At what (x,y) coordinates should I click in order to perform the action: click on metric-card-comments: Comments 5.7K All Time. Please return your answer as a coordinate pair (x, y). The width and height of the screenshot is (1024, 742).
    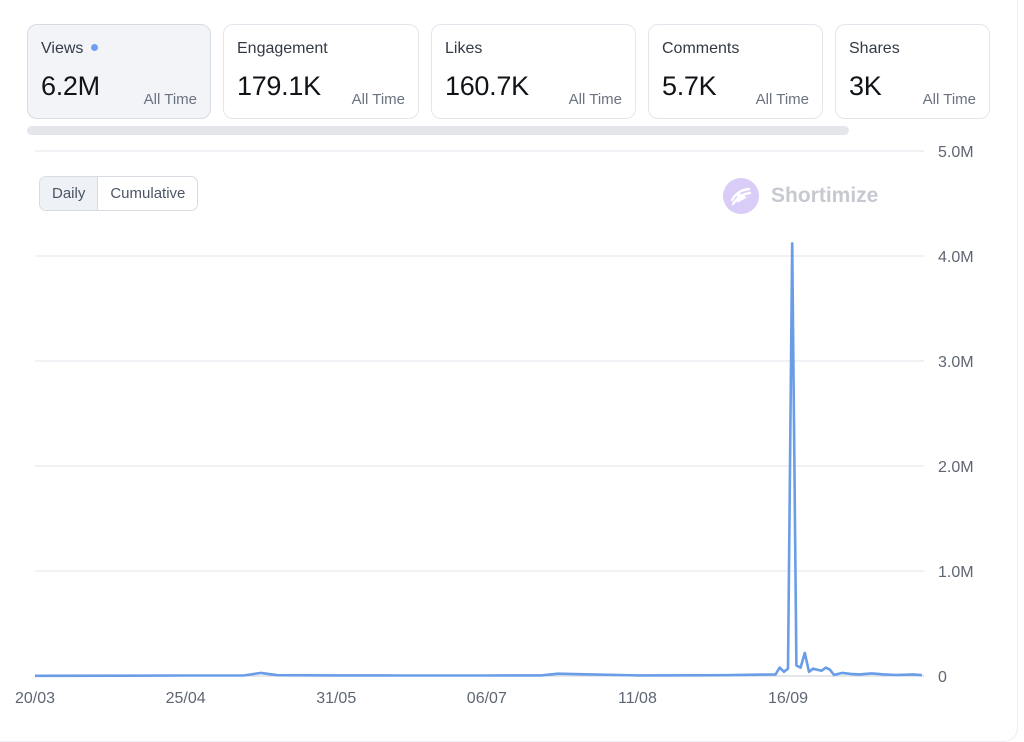
    Looking at the image, I should click on (735, 71).